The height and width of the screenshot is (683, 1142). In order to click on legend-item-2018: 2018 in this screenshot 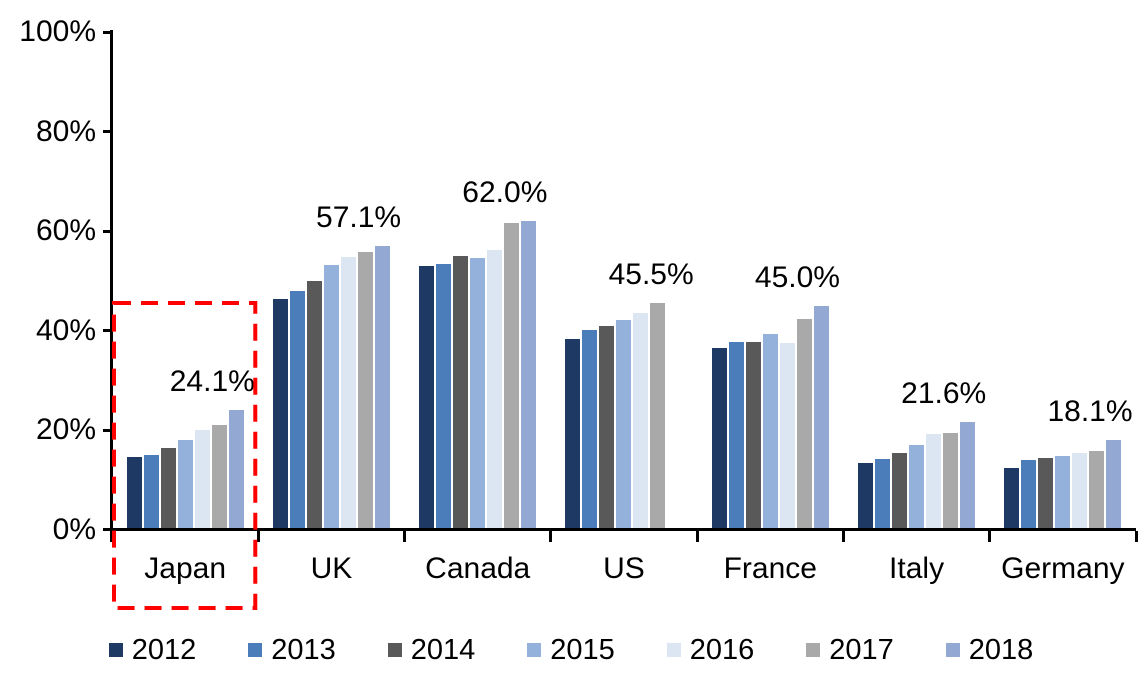, I will do `click(989, 650)`.